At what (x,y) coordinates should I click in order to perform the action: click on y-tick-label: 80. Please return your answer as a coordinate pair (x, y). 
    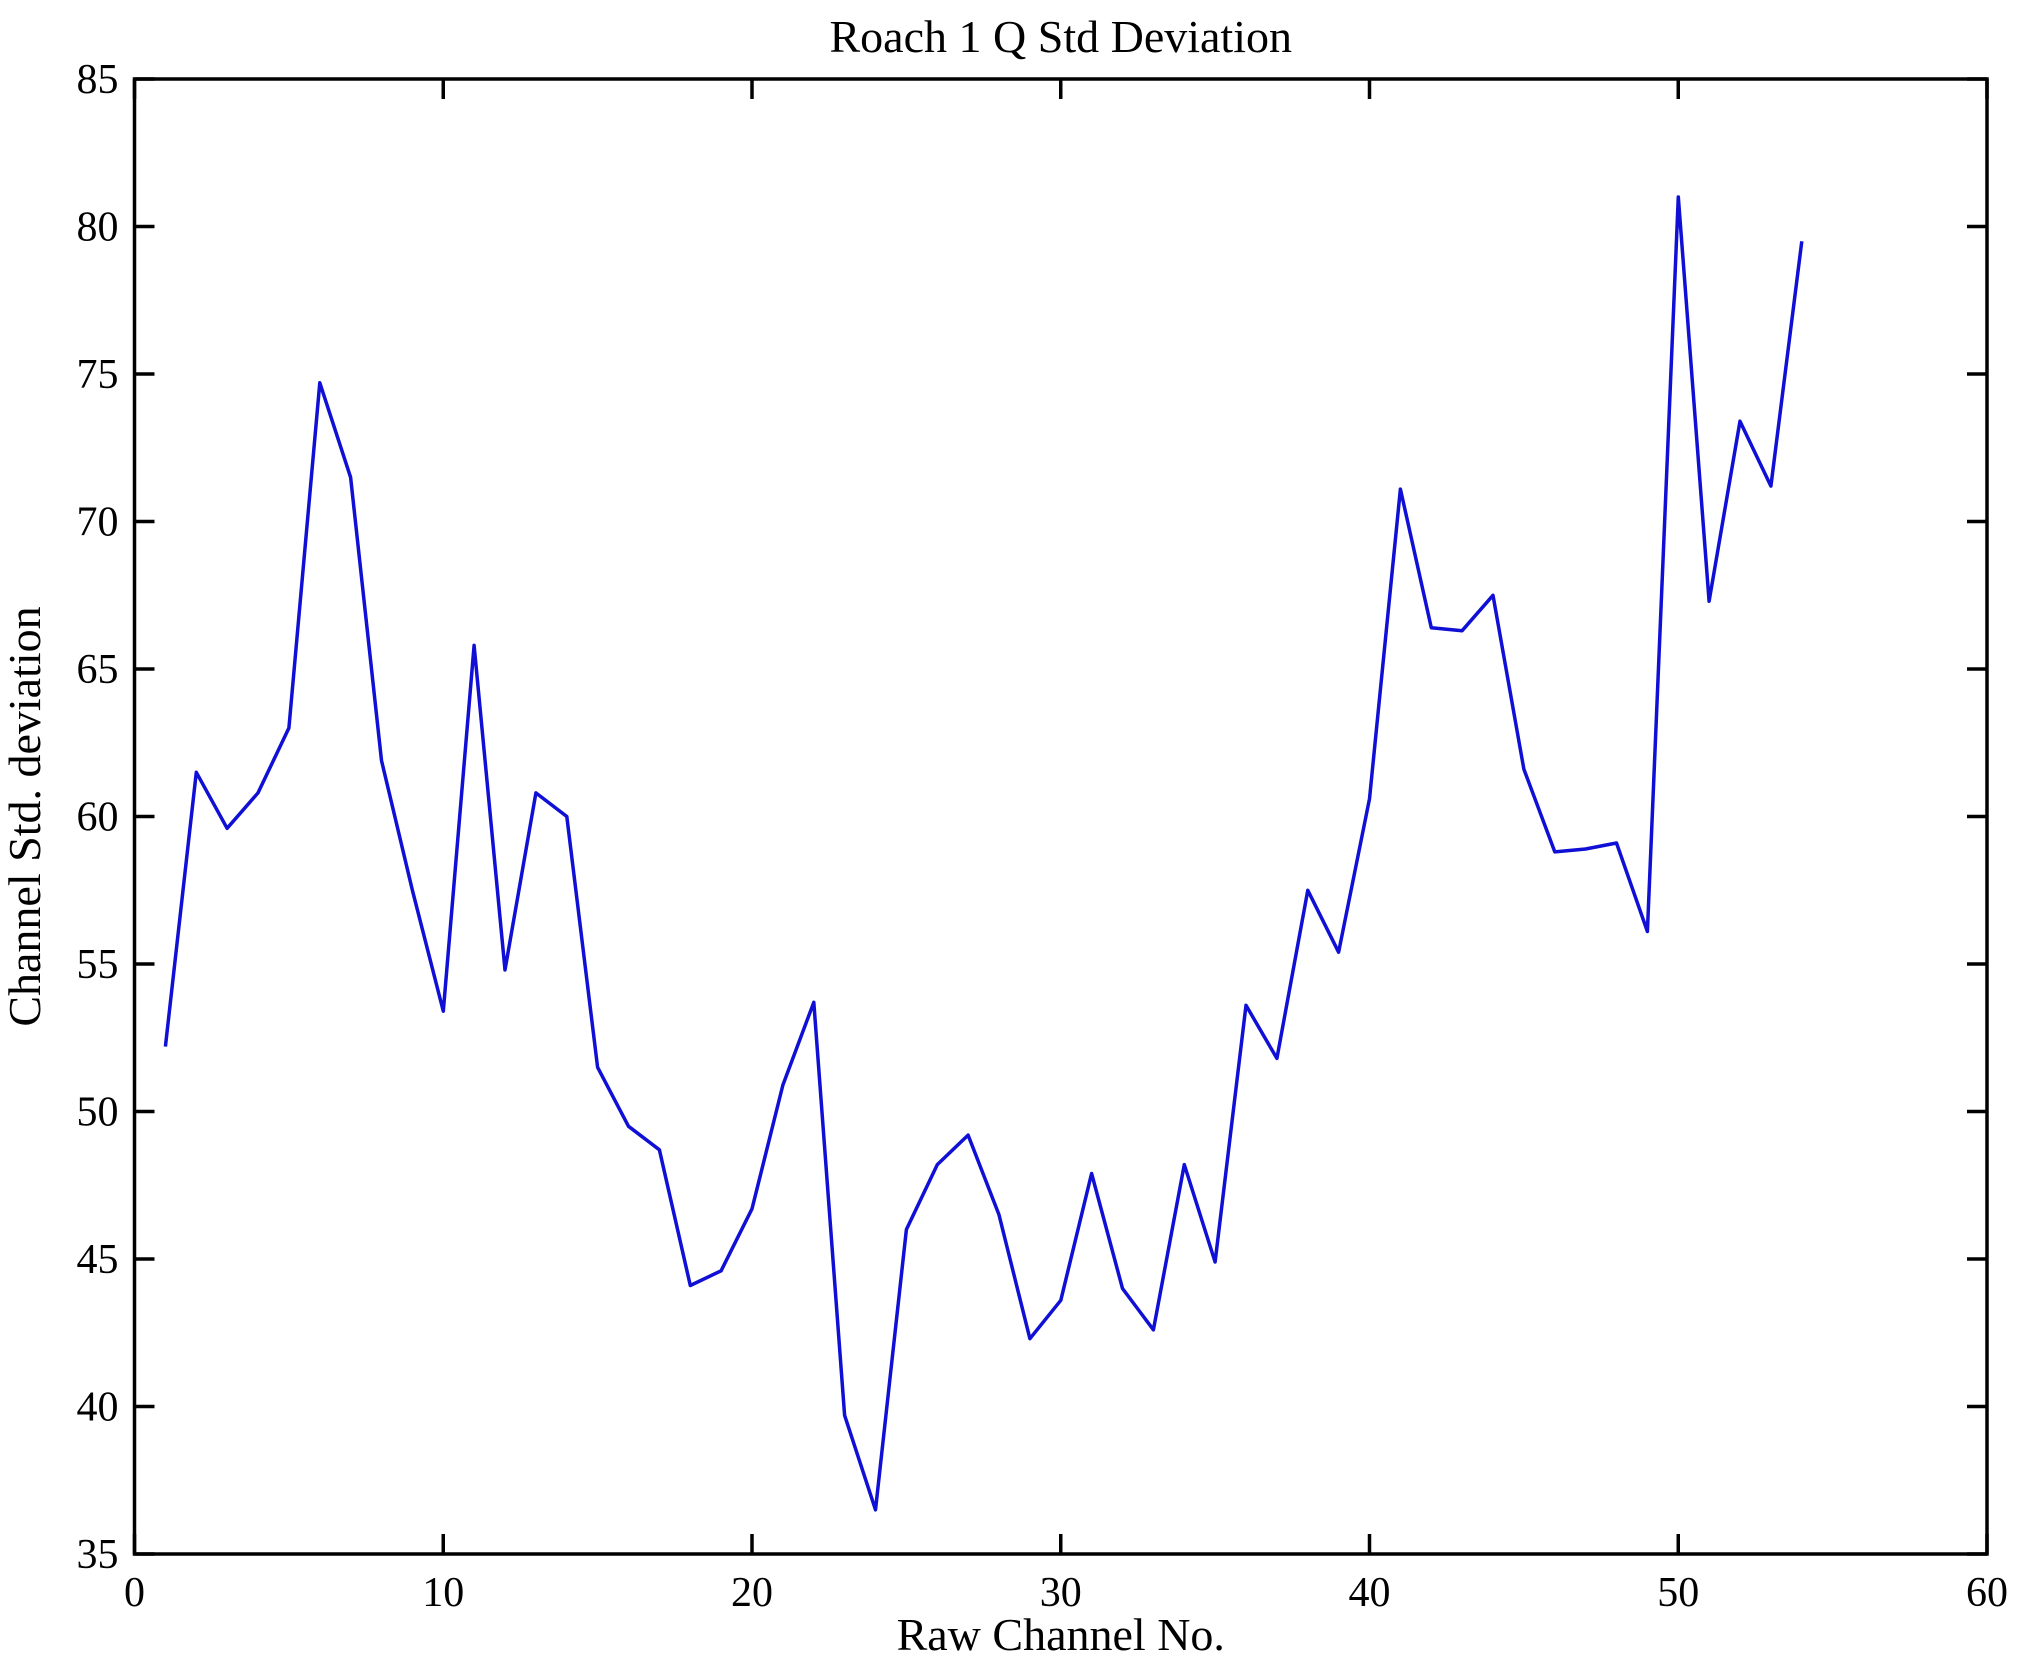
    Looking at the image, I should click on (98, 228).